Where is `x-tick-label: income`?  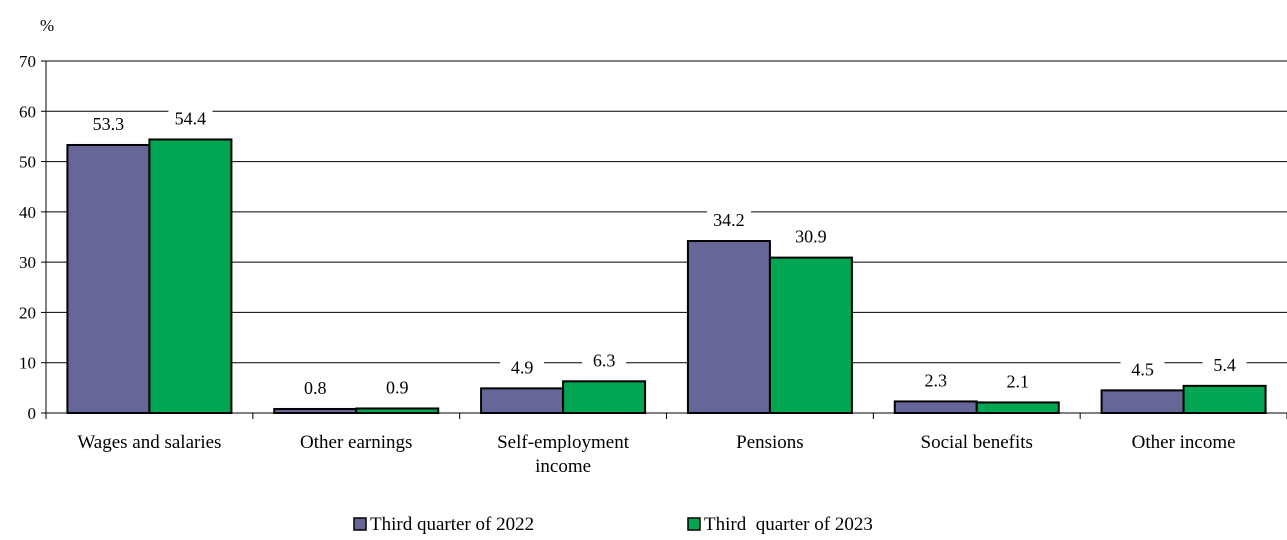 x-tick-label: income is located at coordinates (563, 466).